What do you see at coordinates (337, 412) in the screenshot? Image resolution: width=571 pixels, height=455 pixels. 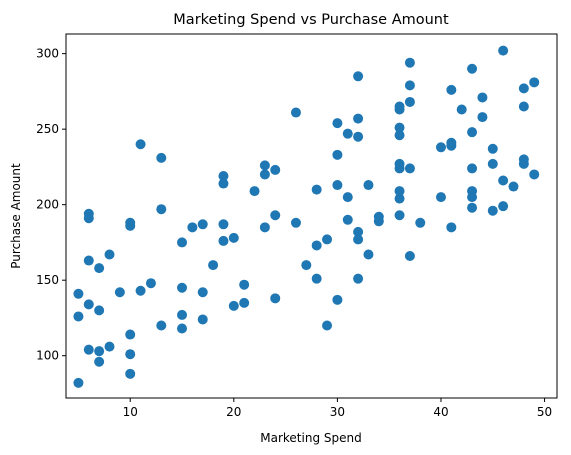 I see `x-tick-label: 30` at bounding box center [337, 412].